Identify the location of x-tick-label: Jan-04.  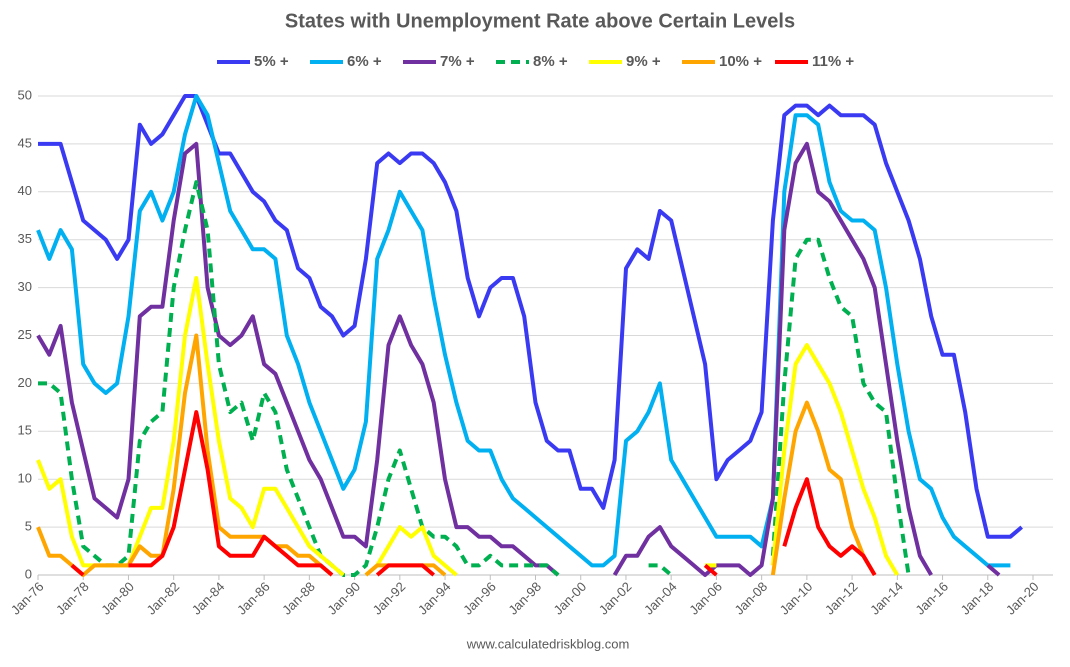
(660, 598).